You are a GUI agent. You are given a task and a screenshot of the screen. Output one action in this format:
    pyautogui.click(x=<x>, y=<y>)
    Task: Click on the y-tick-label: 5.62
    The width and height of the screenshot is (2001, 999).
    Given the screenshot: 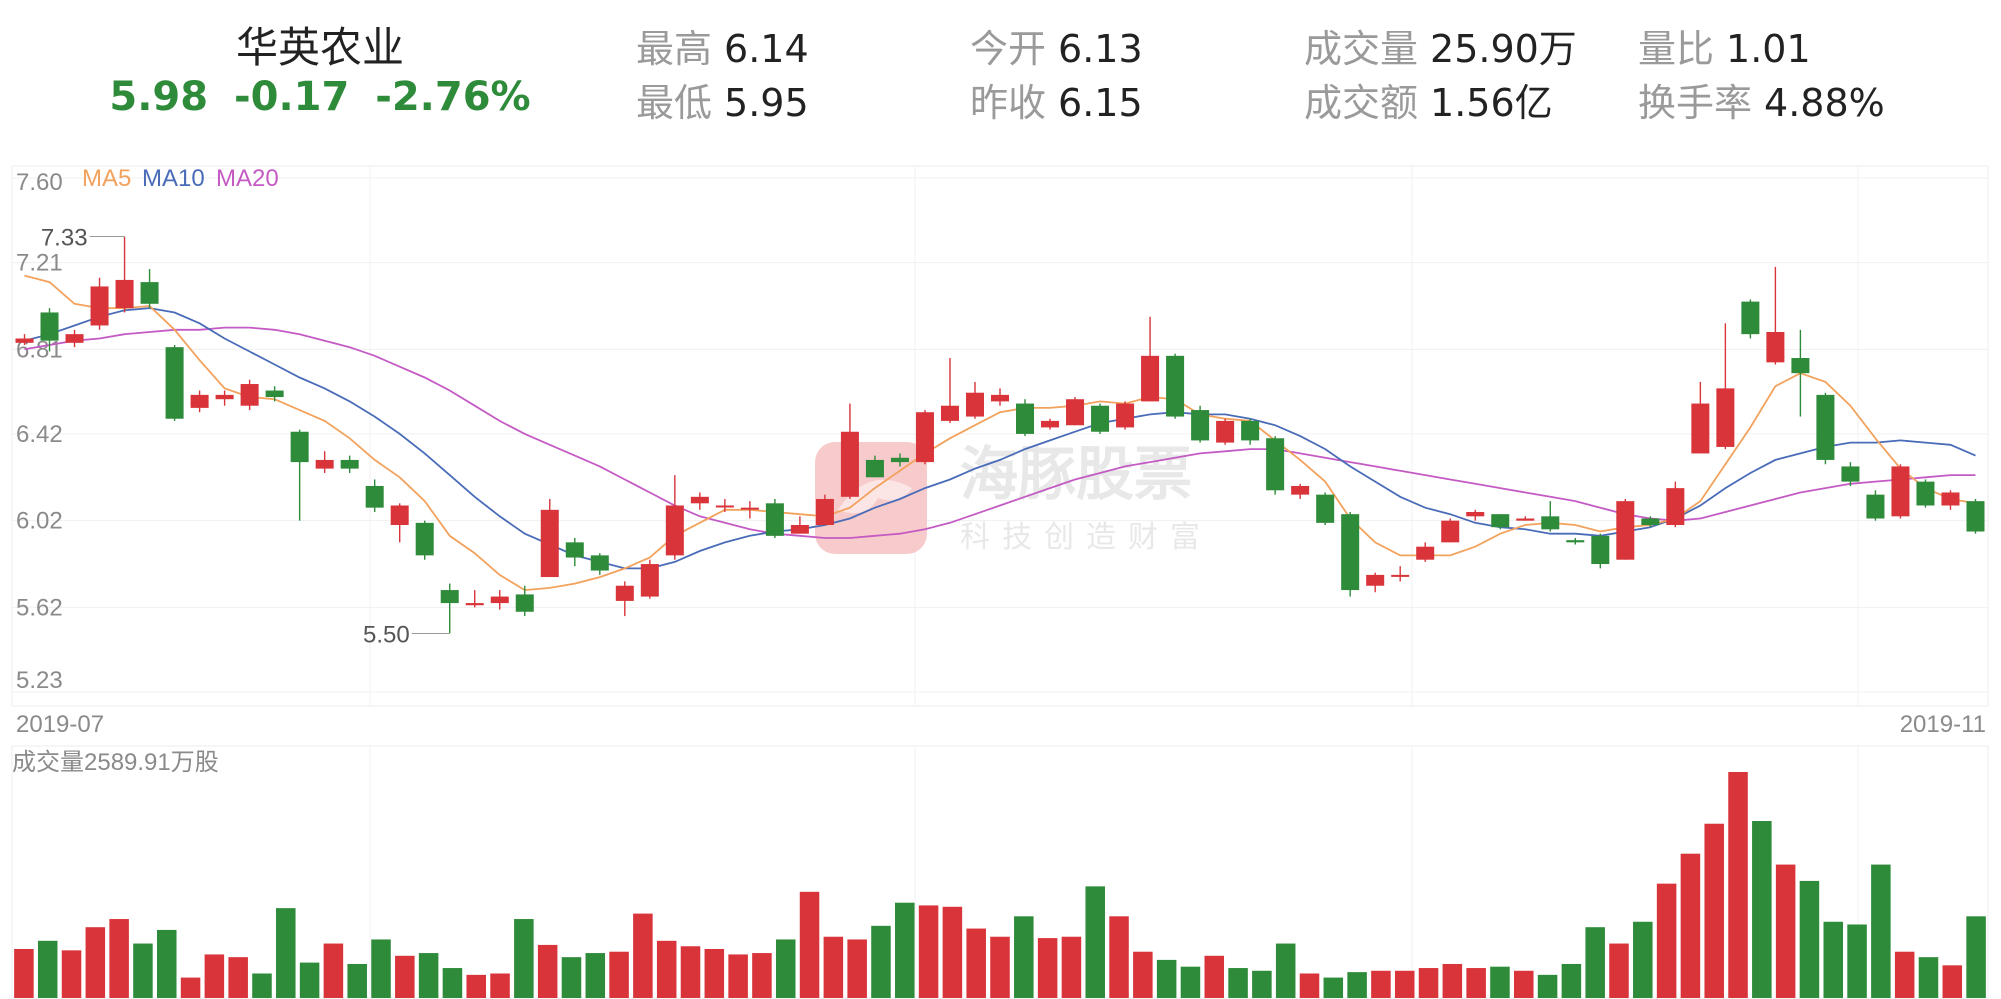 What is the action you would take?
    pyautogui.click(x=39, y=607)
    